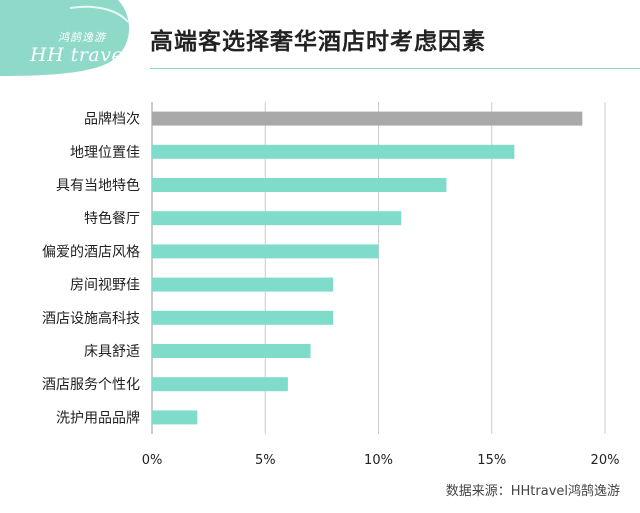 This screenshot has width=640, height=513. What do you see at coordinates (532, 491) in the screenshot?
I see `data-source-note: 数据来源：HHtravel鸿鹄逸游` at bounding box center [532, 491].